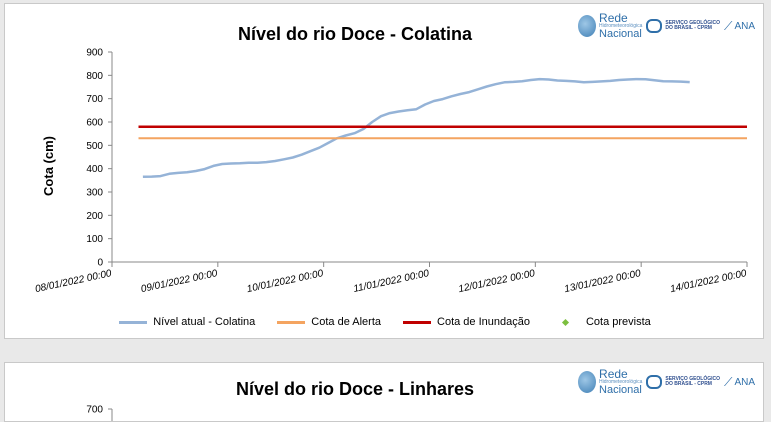 Image resolution: width=771 pixels, height=422 pixels. I want to click on x-tick-label: 13/01/2022 00:00, so click(602, 281).